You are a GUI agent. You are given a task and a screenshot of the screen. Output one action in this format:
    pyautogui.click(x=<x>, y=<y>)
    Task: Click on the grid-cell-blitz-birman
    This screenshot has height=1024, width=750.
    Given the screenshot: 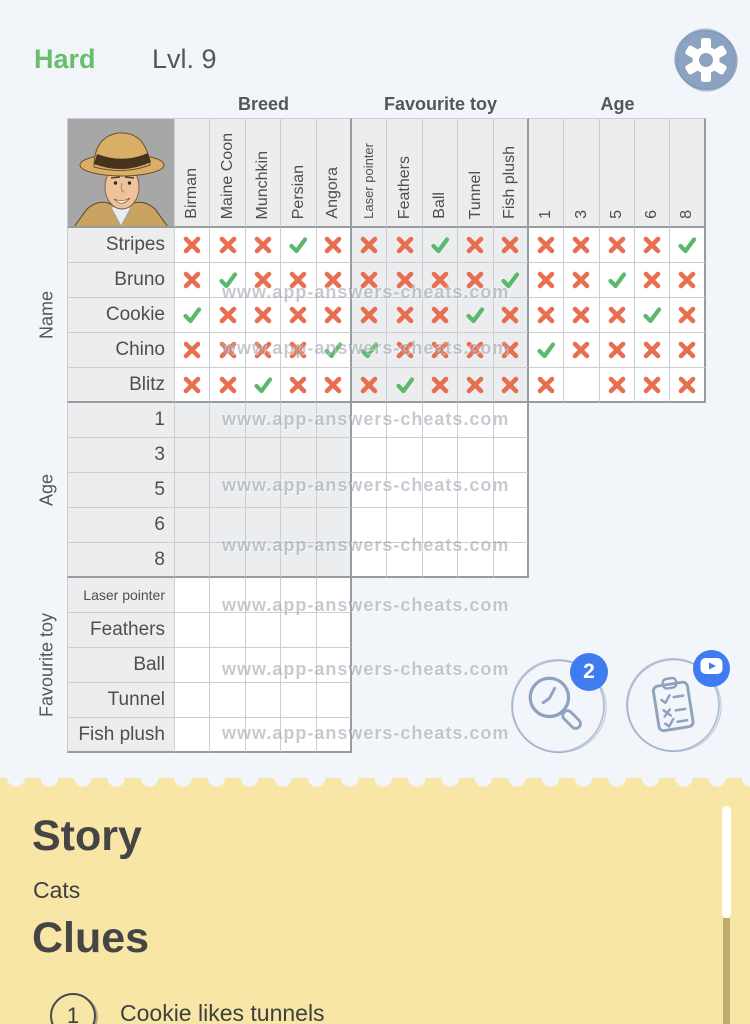 What is the action you would take?
    pyautogui.click(x=193, y=385)
    